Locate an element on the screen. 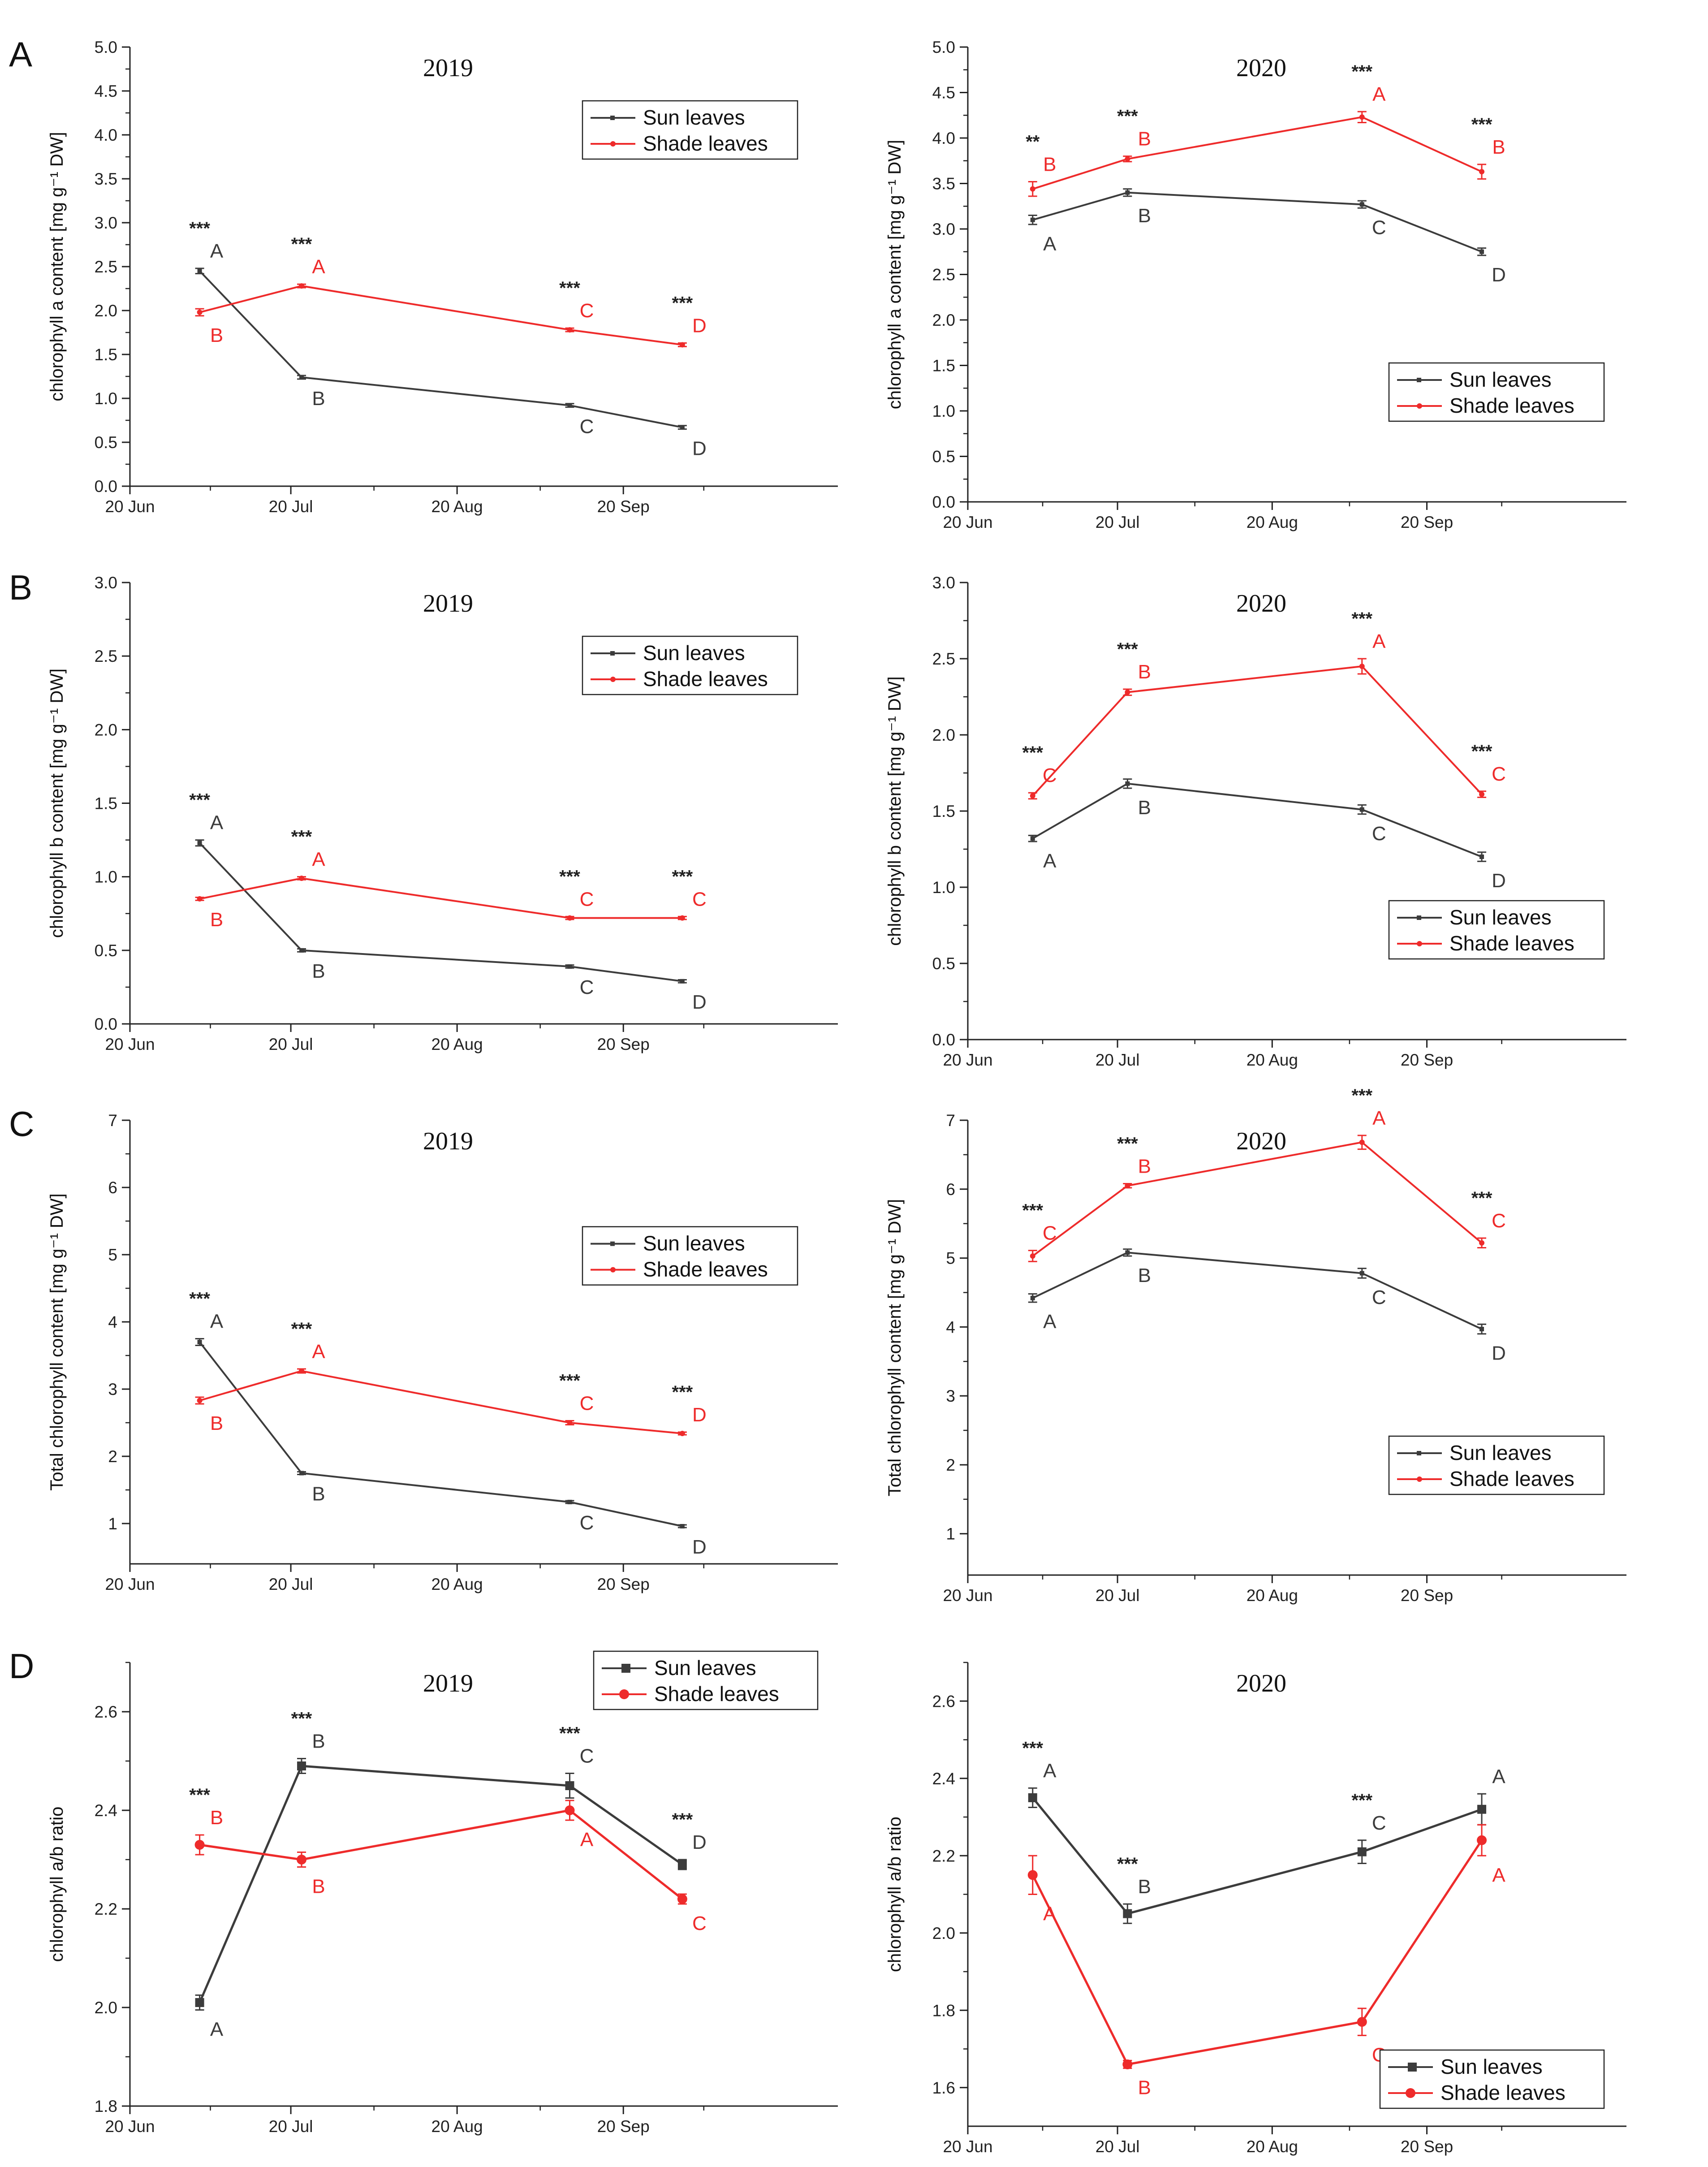 This screenshot has height=2167, width=1708. legend: Sun leaves Shade leaves is located at coordinates (1496, 930).